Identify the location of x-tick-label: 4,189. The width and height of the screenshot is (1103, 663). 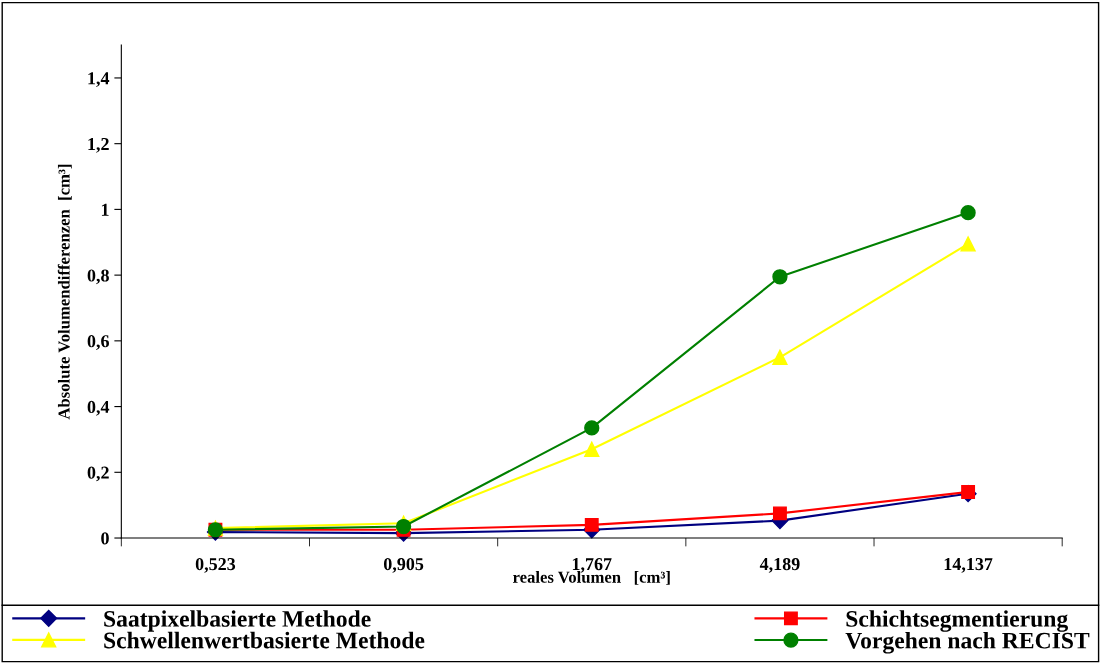
(779, 565).